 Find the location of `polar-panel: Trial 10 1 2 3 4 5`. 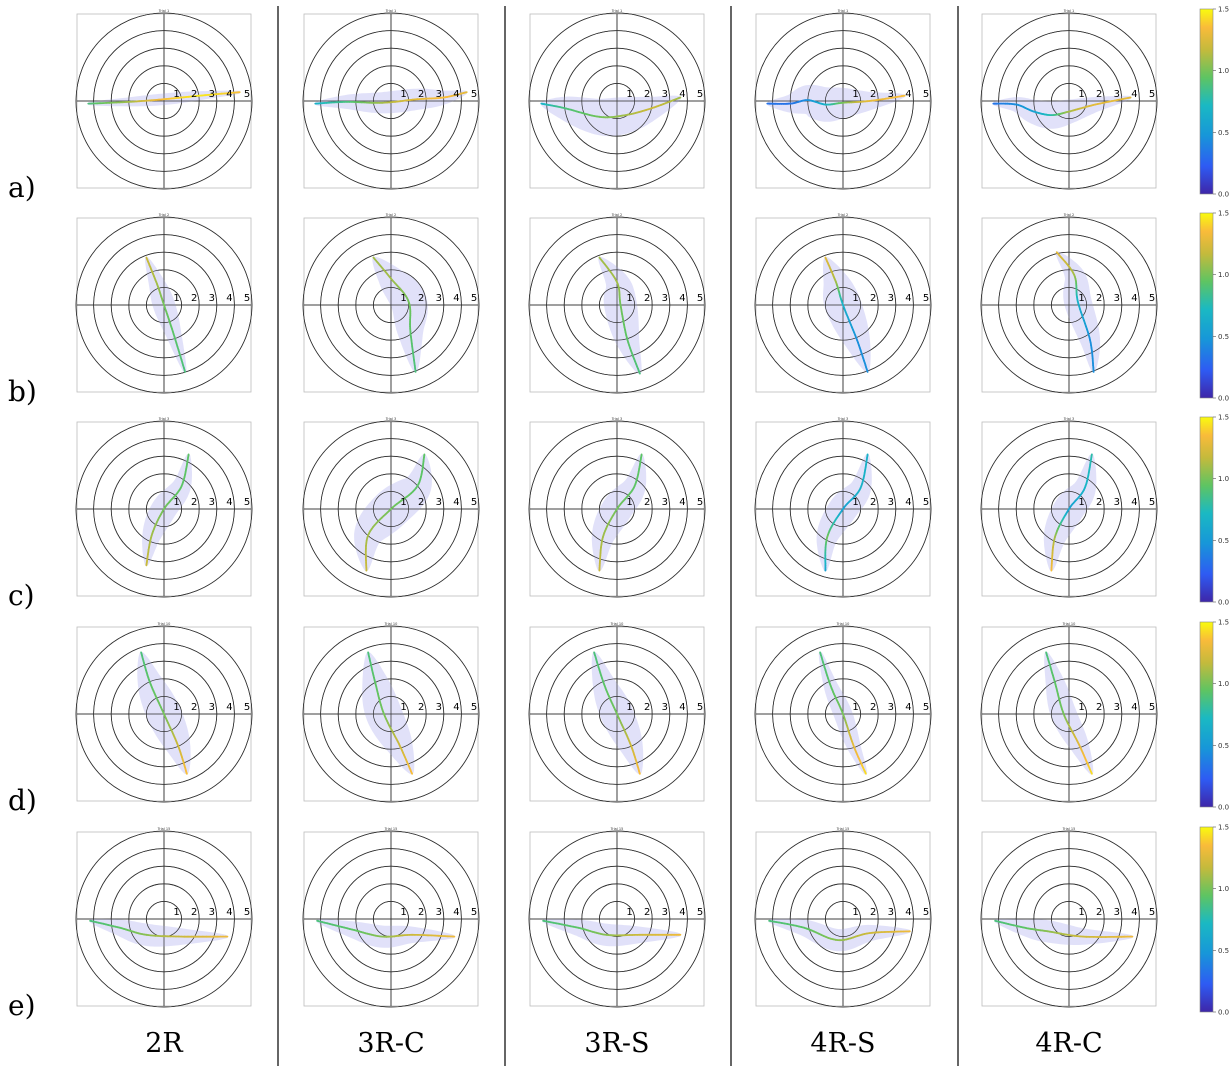

polar-panel: Trial 10 1 2 3 4 5 is located at coordinates (1069, 712).